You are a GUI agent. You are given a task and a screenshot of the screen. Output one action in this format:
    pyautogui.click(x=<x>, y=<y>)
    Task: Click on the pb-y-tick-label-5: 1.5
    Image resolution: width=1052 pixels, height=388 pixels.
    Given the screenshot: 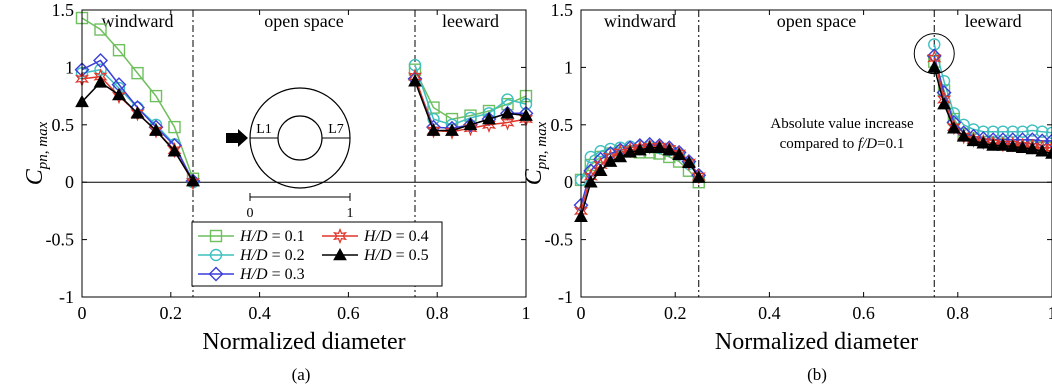 What is the action you would take?
    pyautogui.click(x=562, y=10)
    